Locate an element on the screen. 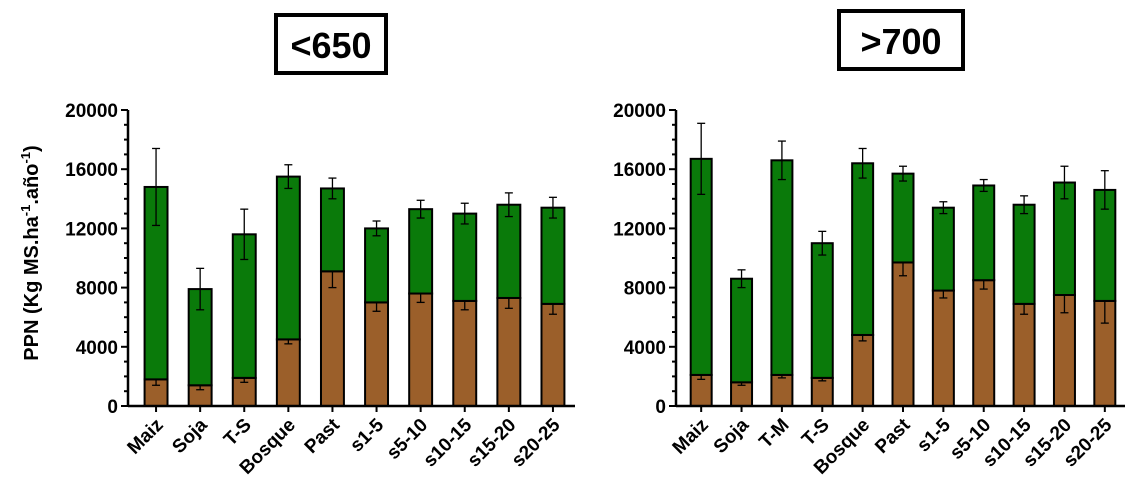 The width and height of the screenshot is (1129, 488). x-tick-label: s20-25 is located at coordinates (536, 442).